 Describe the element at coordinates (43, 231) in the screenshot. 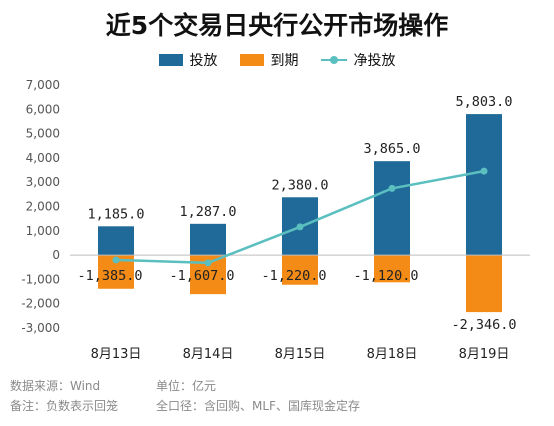

I see `y-tick-label: 1,000` at that location.